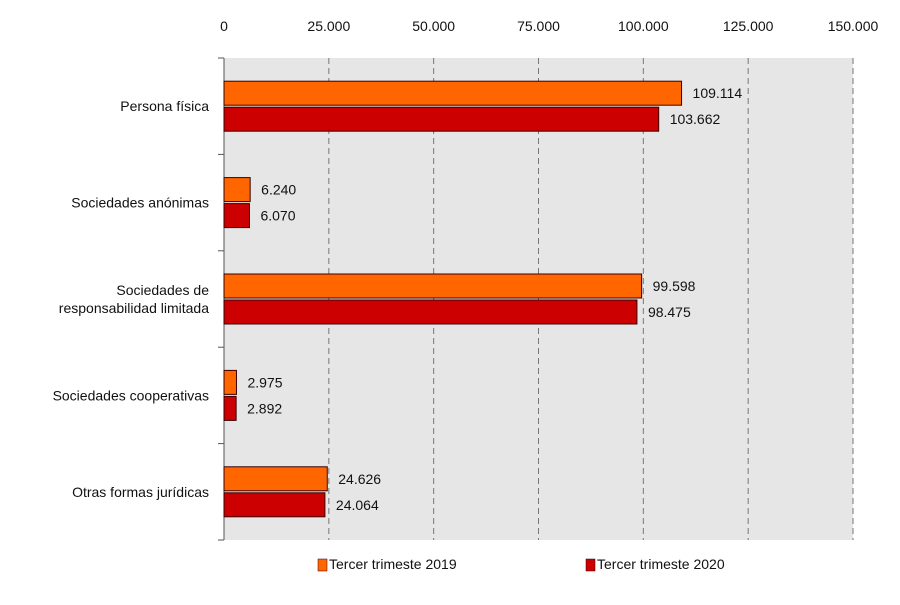 This screenshot has height=605, width=900. I want to click on x-tick-label: 0, so click(224, 26).